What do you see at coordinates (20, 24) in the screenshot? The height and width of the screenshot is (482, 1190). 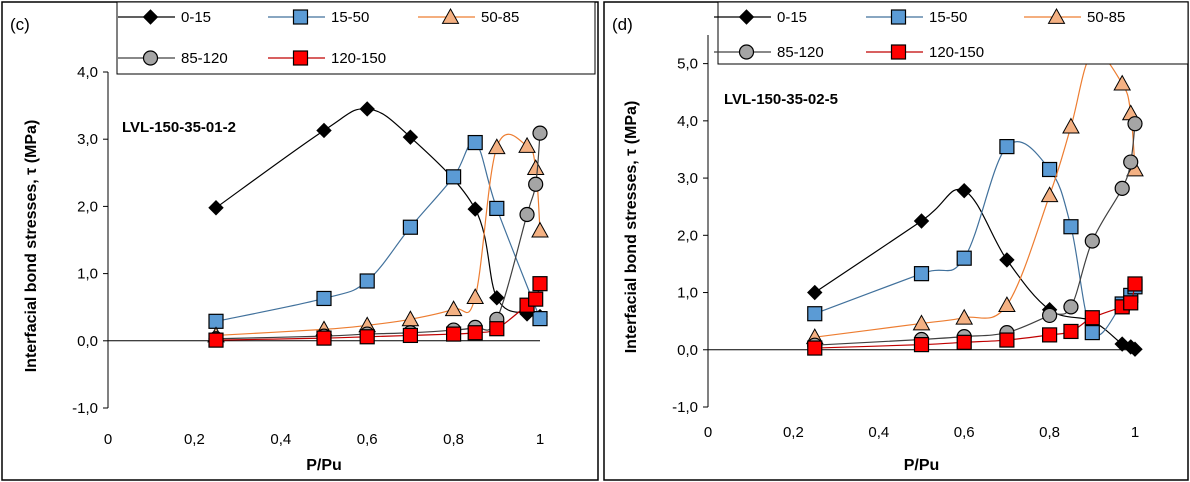 I see `panel-label: (c)` at bounding box center [20, 24].